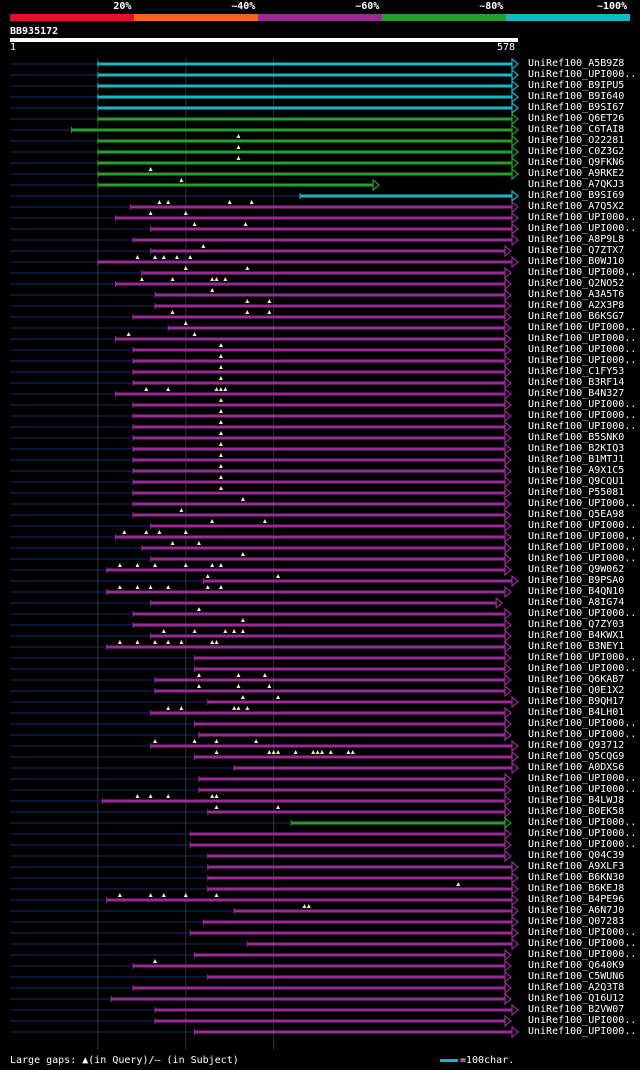  What do you see at coordinates (576, 195) in the screenshot?
I see `hit-label: UniRef100_B9SI69` at bounding box center [576, 195].